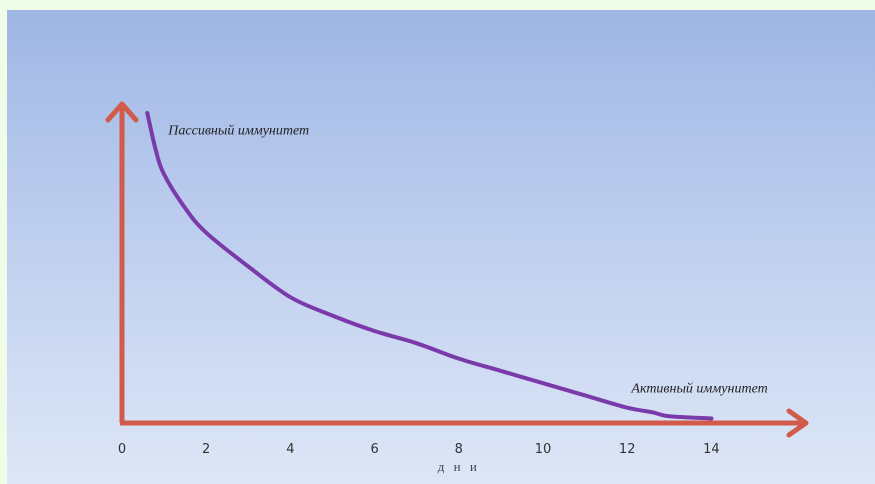 Image resolution: width=875 pixels, height=484 pixels. Describe the element at coordinates (459, 449) in the screenshot. I see `x-tick-label: 8` at that location.